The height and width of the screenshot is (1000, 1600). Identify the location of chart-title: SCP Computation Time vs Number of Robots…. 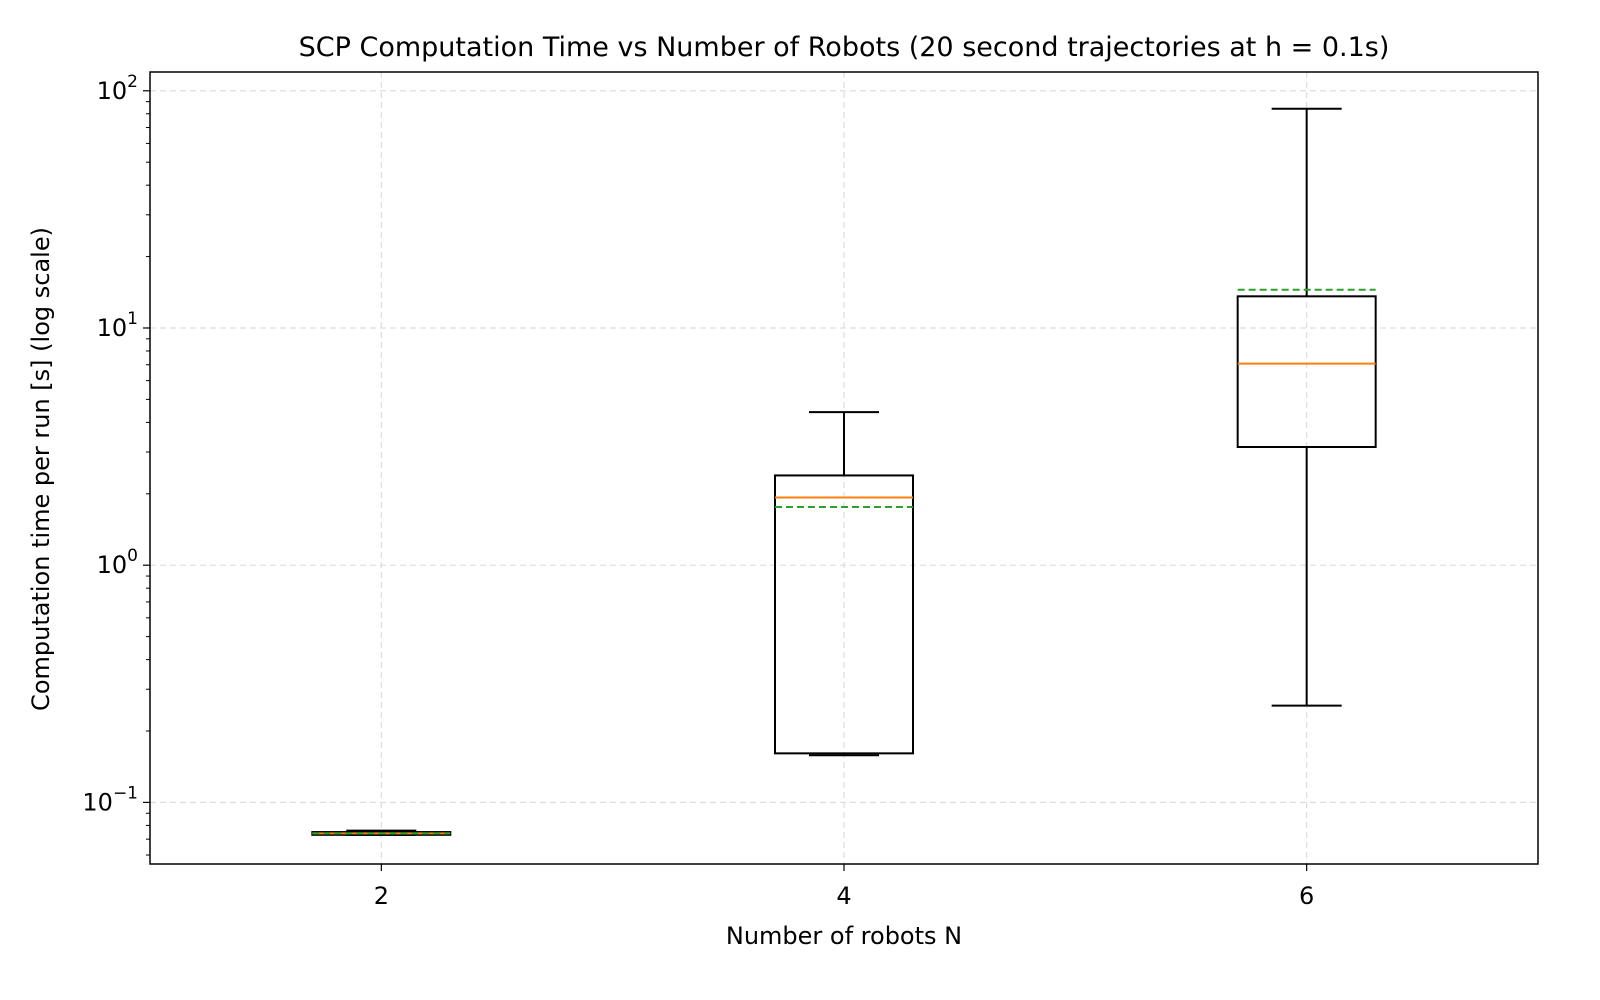
(844, 47).